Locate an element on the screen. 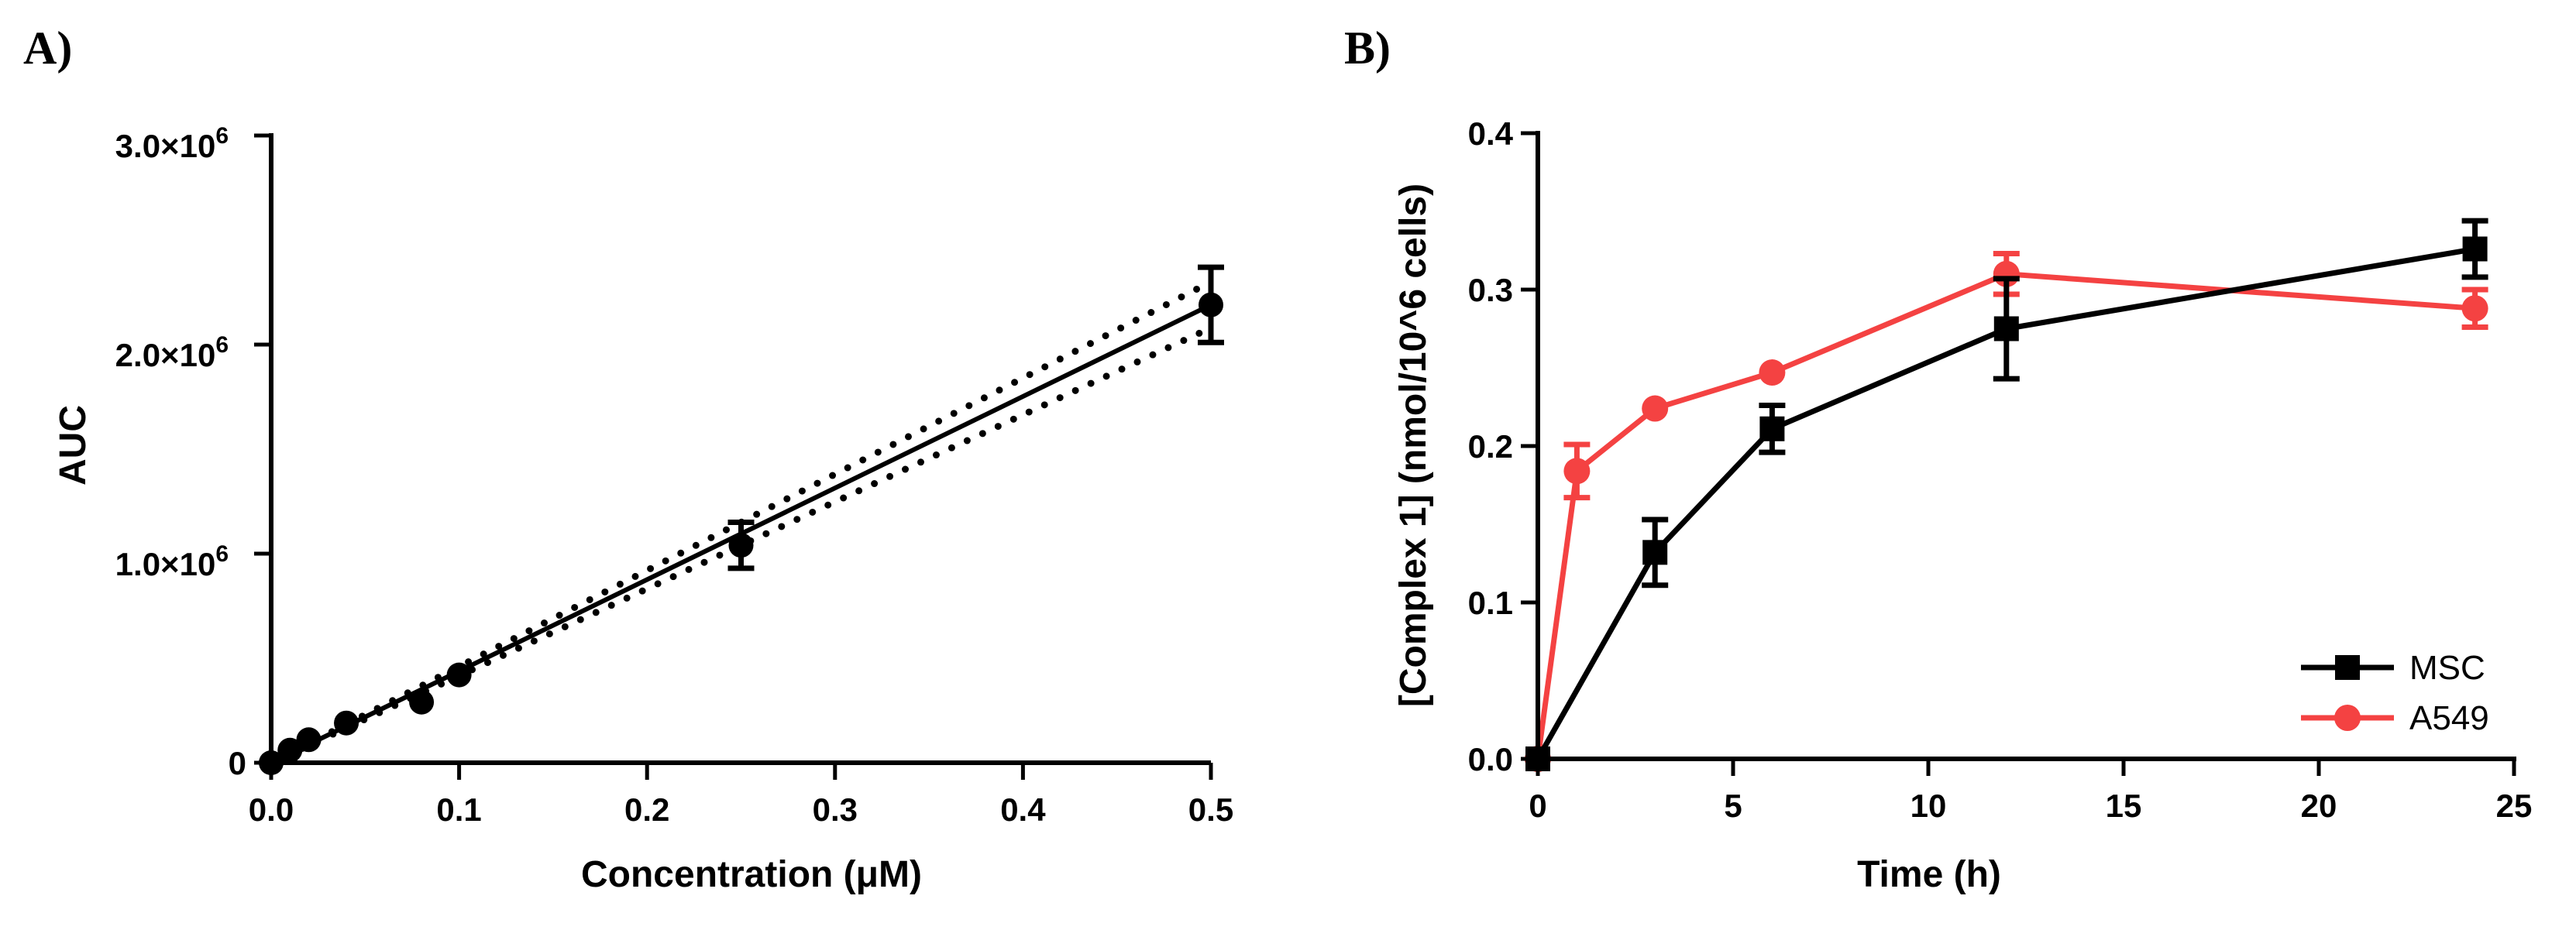 The image size is (2576, 930). x-tick-label: 0 is located at coordinates (1537, 806).